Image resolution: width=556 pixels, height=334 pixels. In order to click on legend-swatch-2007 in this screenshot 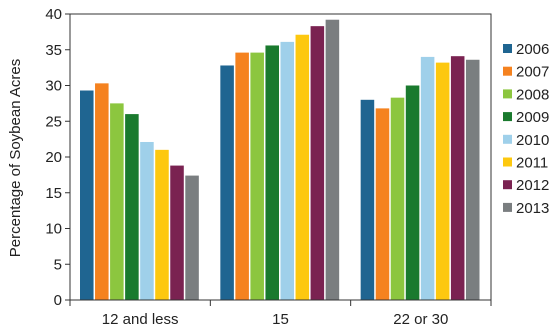, I will do `click(507, 71)`.